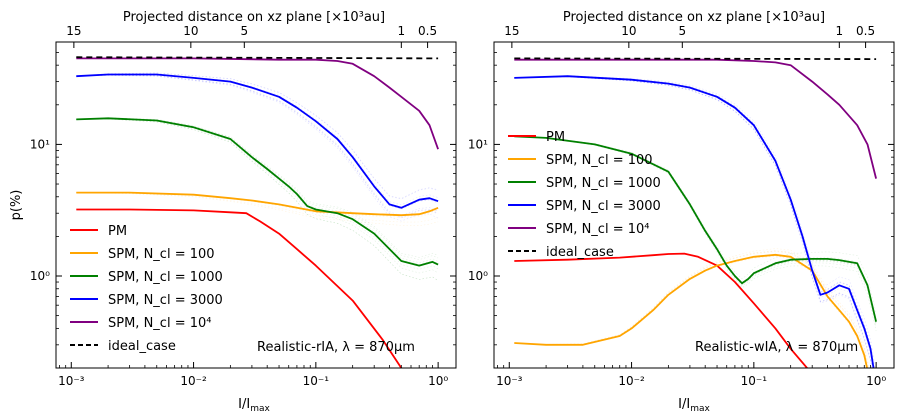 The image size is (900, 417). What do you see at coordinates (254, 17) in the screenshot?
I see `left-top-axis-label: Projected distance on xz plane [×10³au]` at bounding box center [254, 17].